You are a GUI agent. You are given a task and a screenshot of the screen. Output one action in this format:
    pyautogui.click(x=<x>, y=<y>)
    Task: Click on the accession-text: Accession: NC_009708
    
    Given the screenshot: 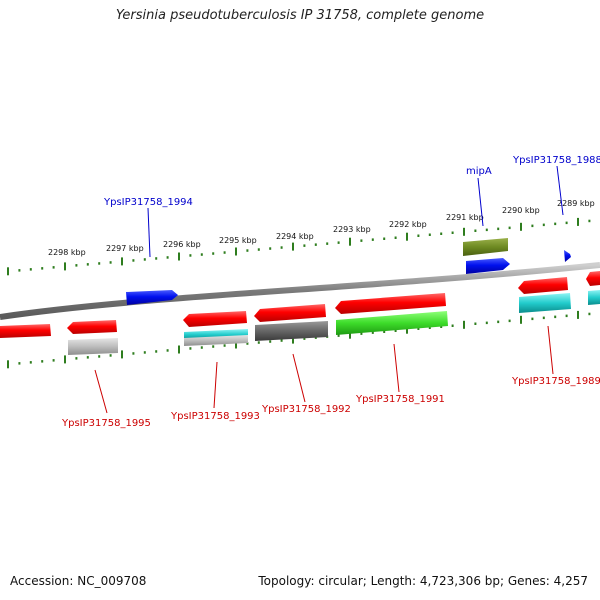 What is the action you would take?
    pyautogui.click(x=78, y=581)
    